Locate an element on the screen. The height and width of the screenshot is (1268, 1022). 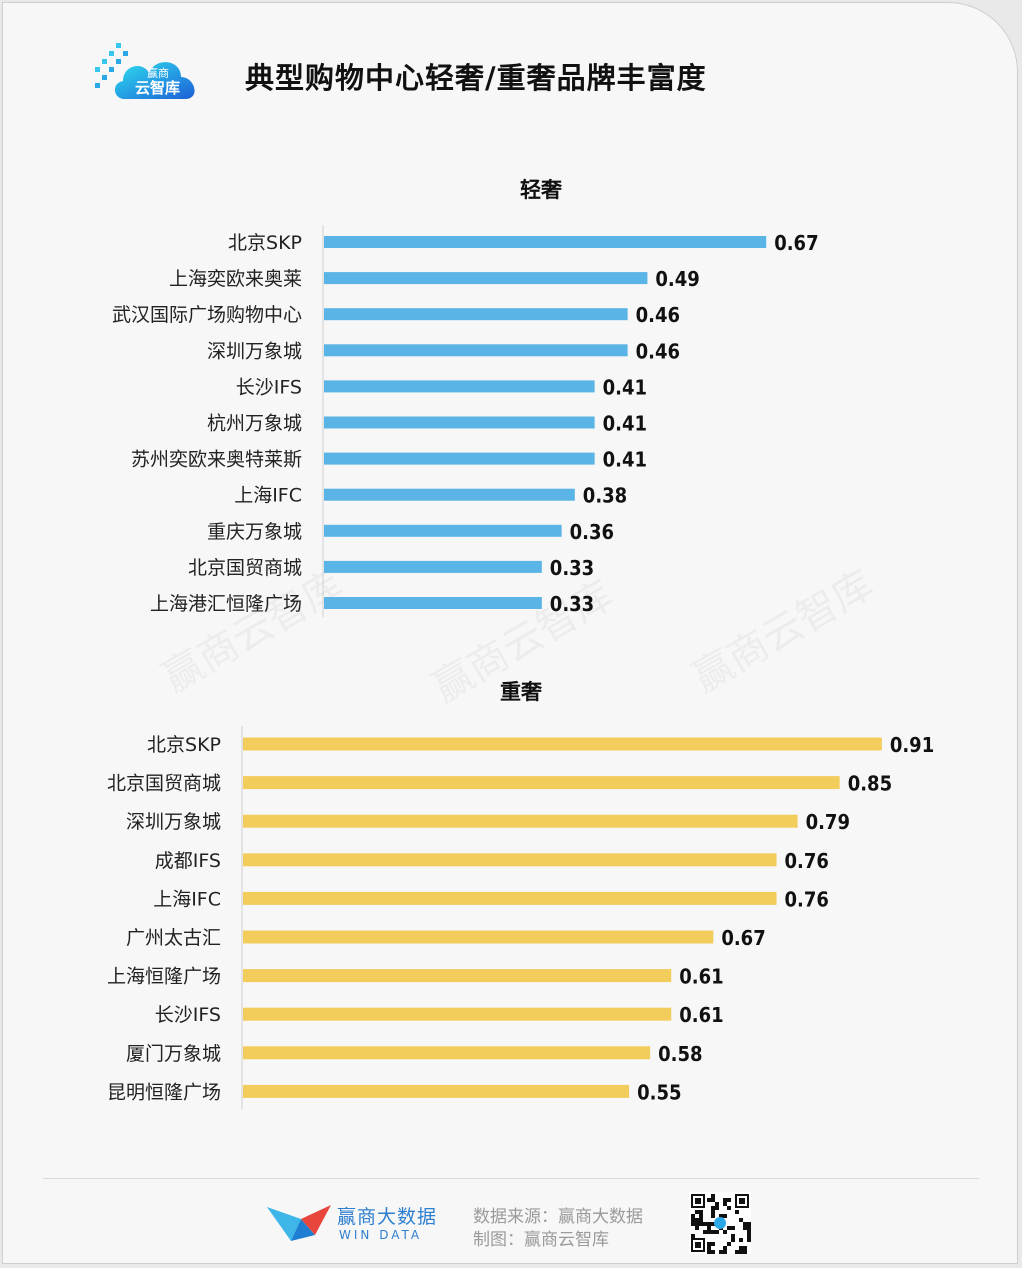
chart1-category-label: 上海IFC is located at coordinates (268, 496).